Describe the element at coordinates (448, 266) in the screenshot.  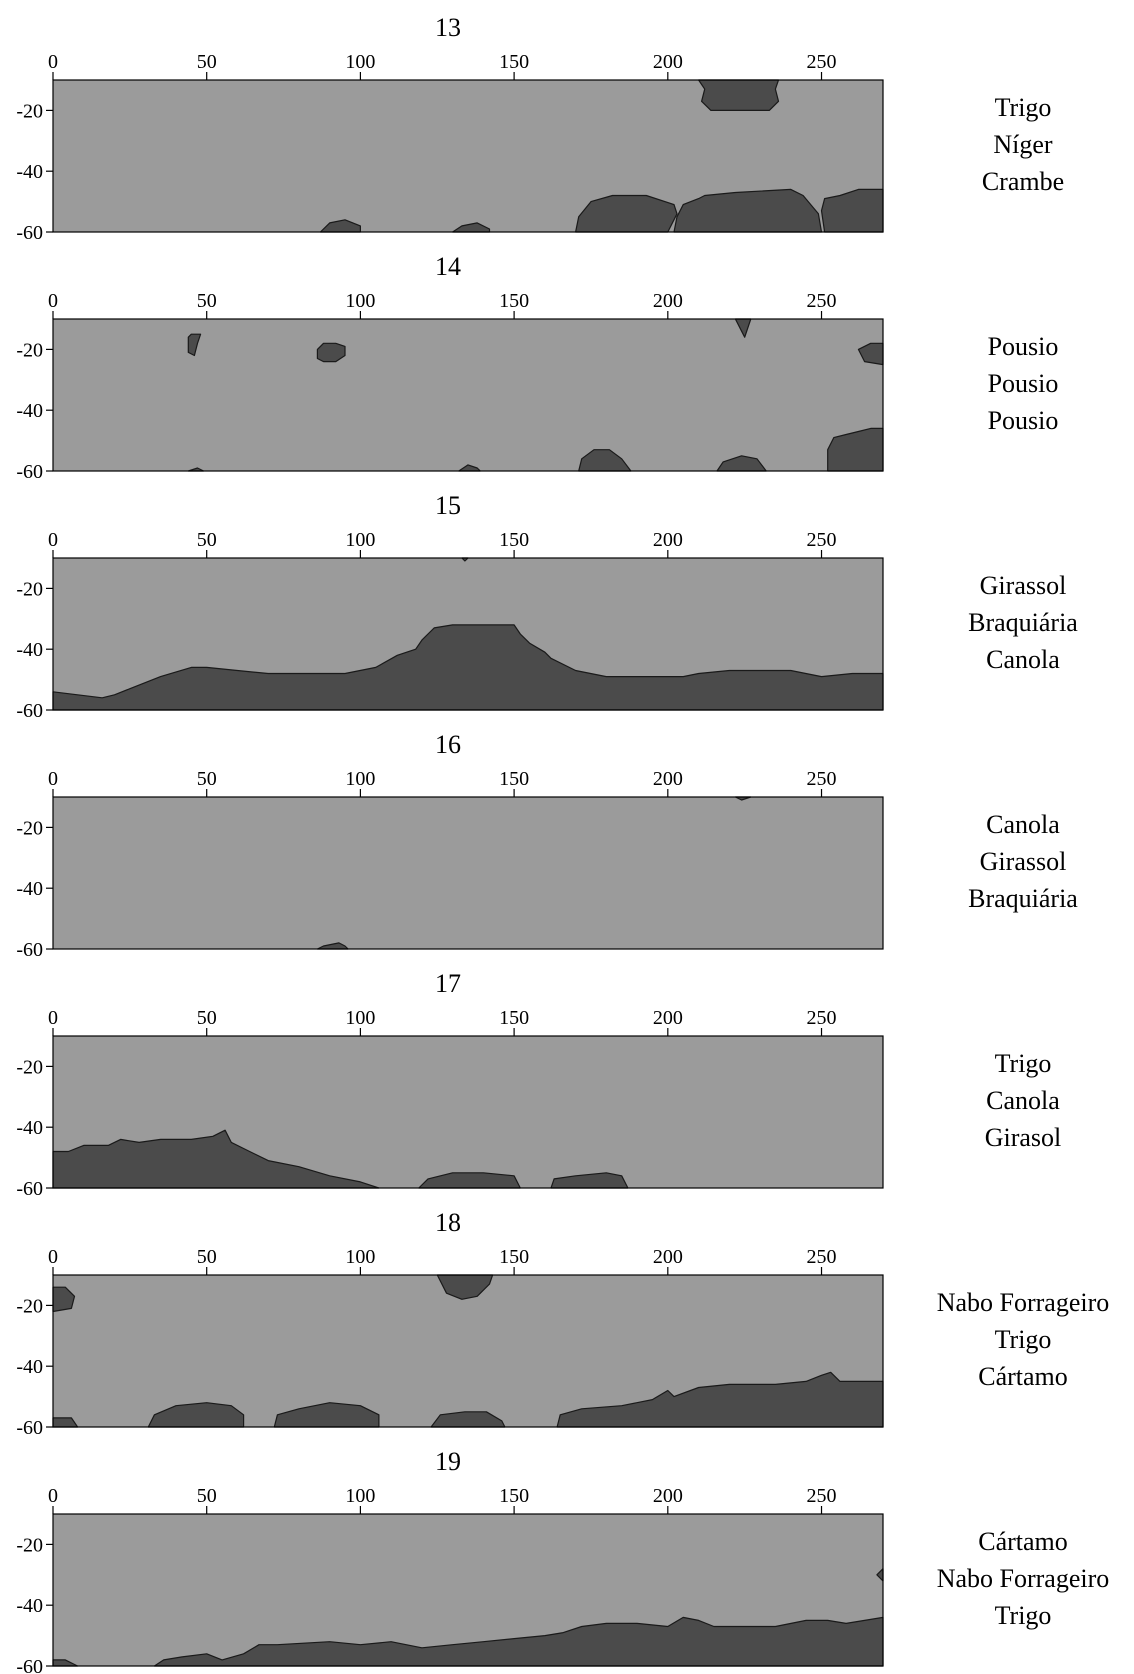
I see `panel-title: 14` at that location.